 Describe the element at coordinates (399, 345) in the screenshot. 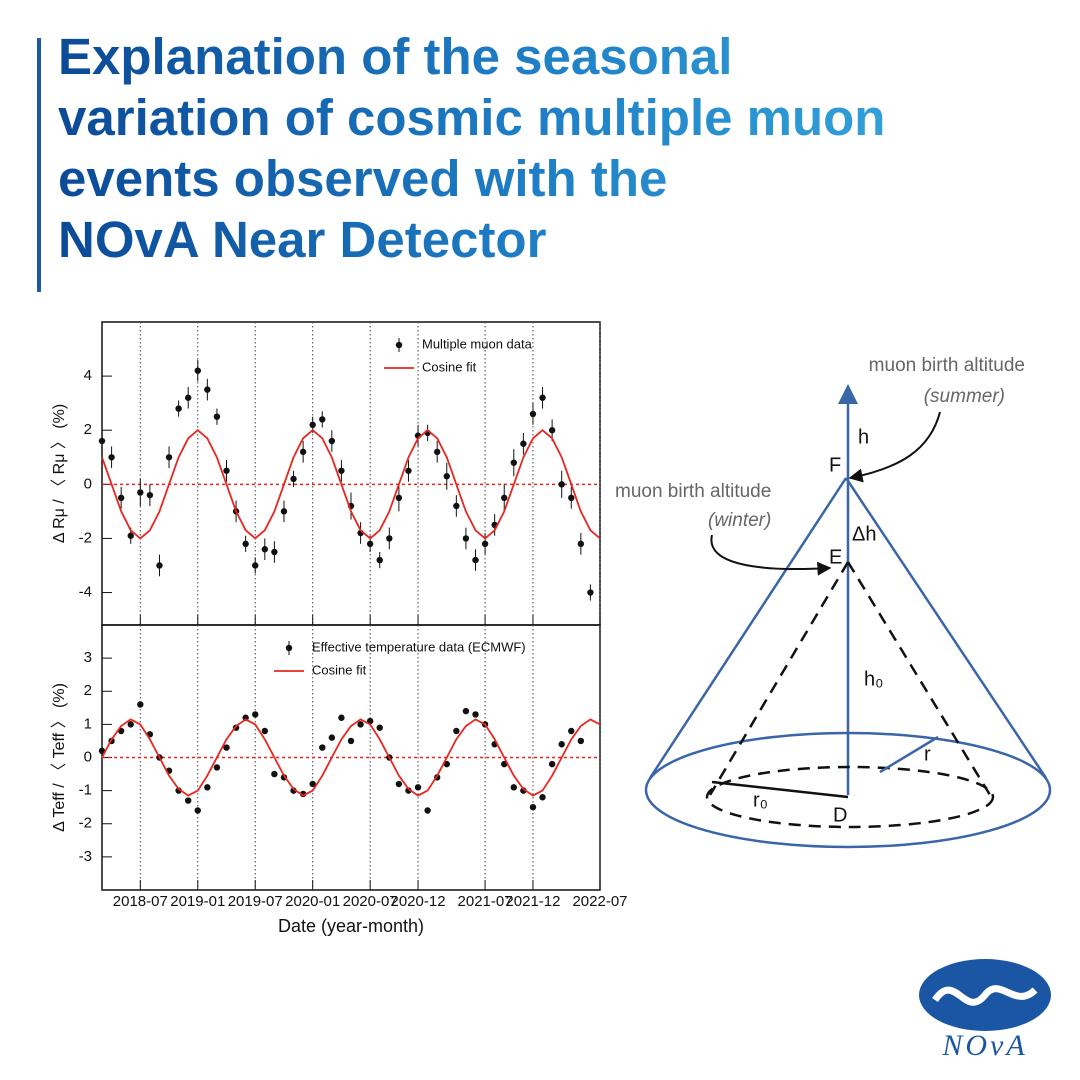

I see `legend-swatch` at that location.